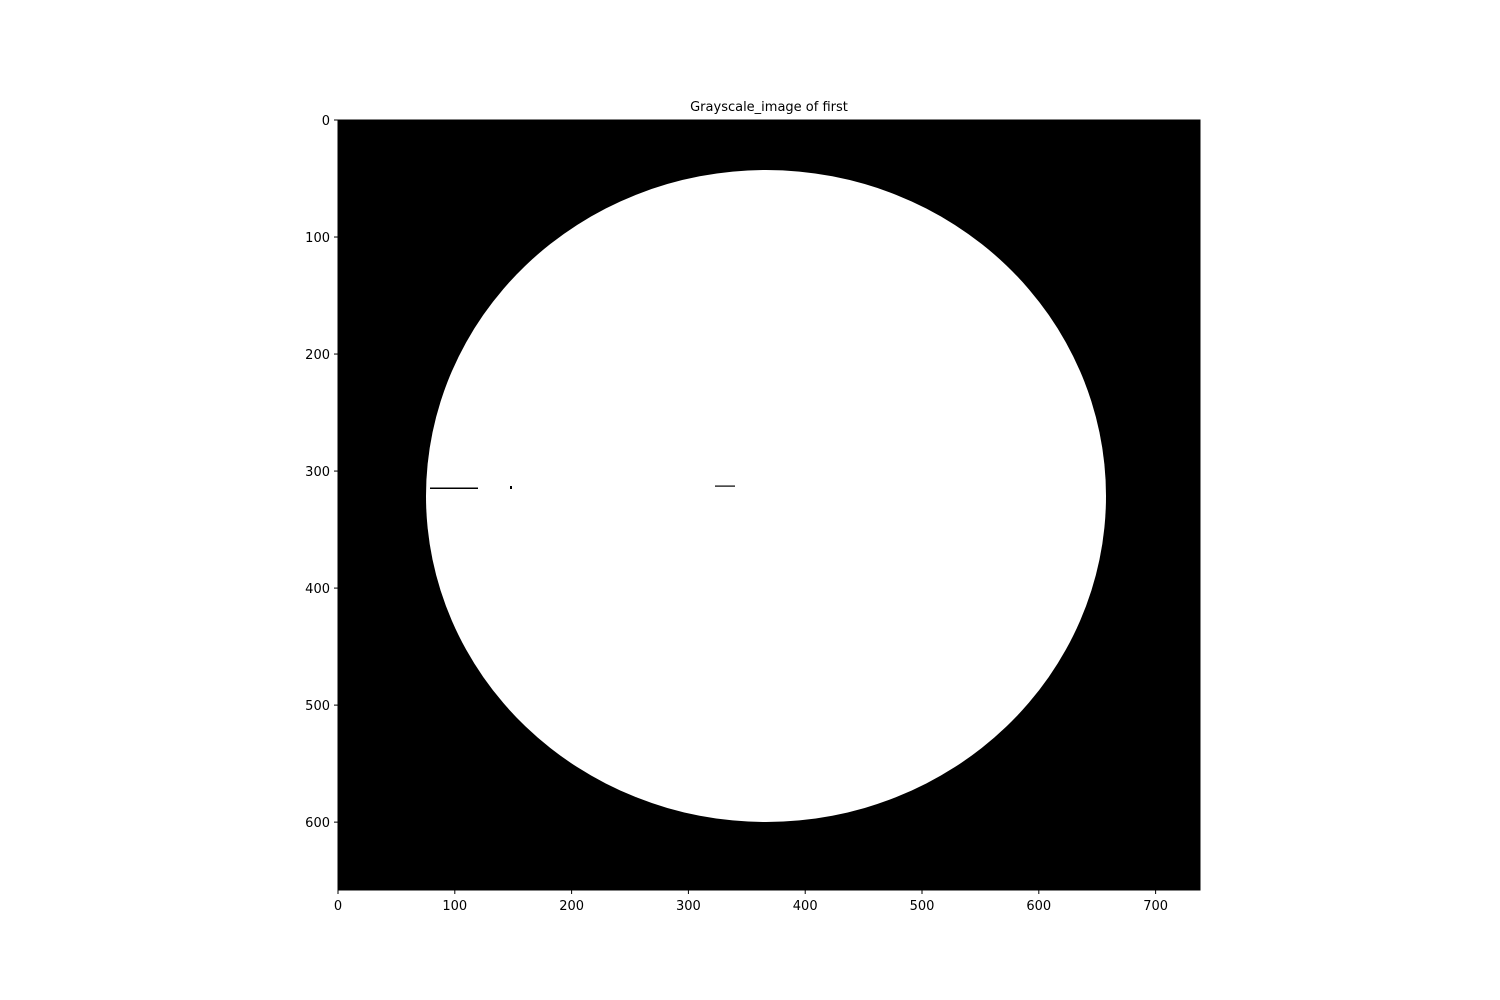 The width and height of the screenshot is (1500, 1000). What do you see at coordinates (805, 906) in the screenshot?
I see `x-tick-label: 400` at bounding box center [805, 906].